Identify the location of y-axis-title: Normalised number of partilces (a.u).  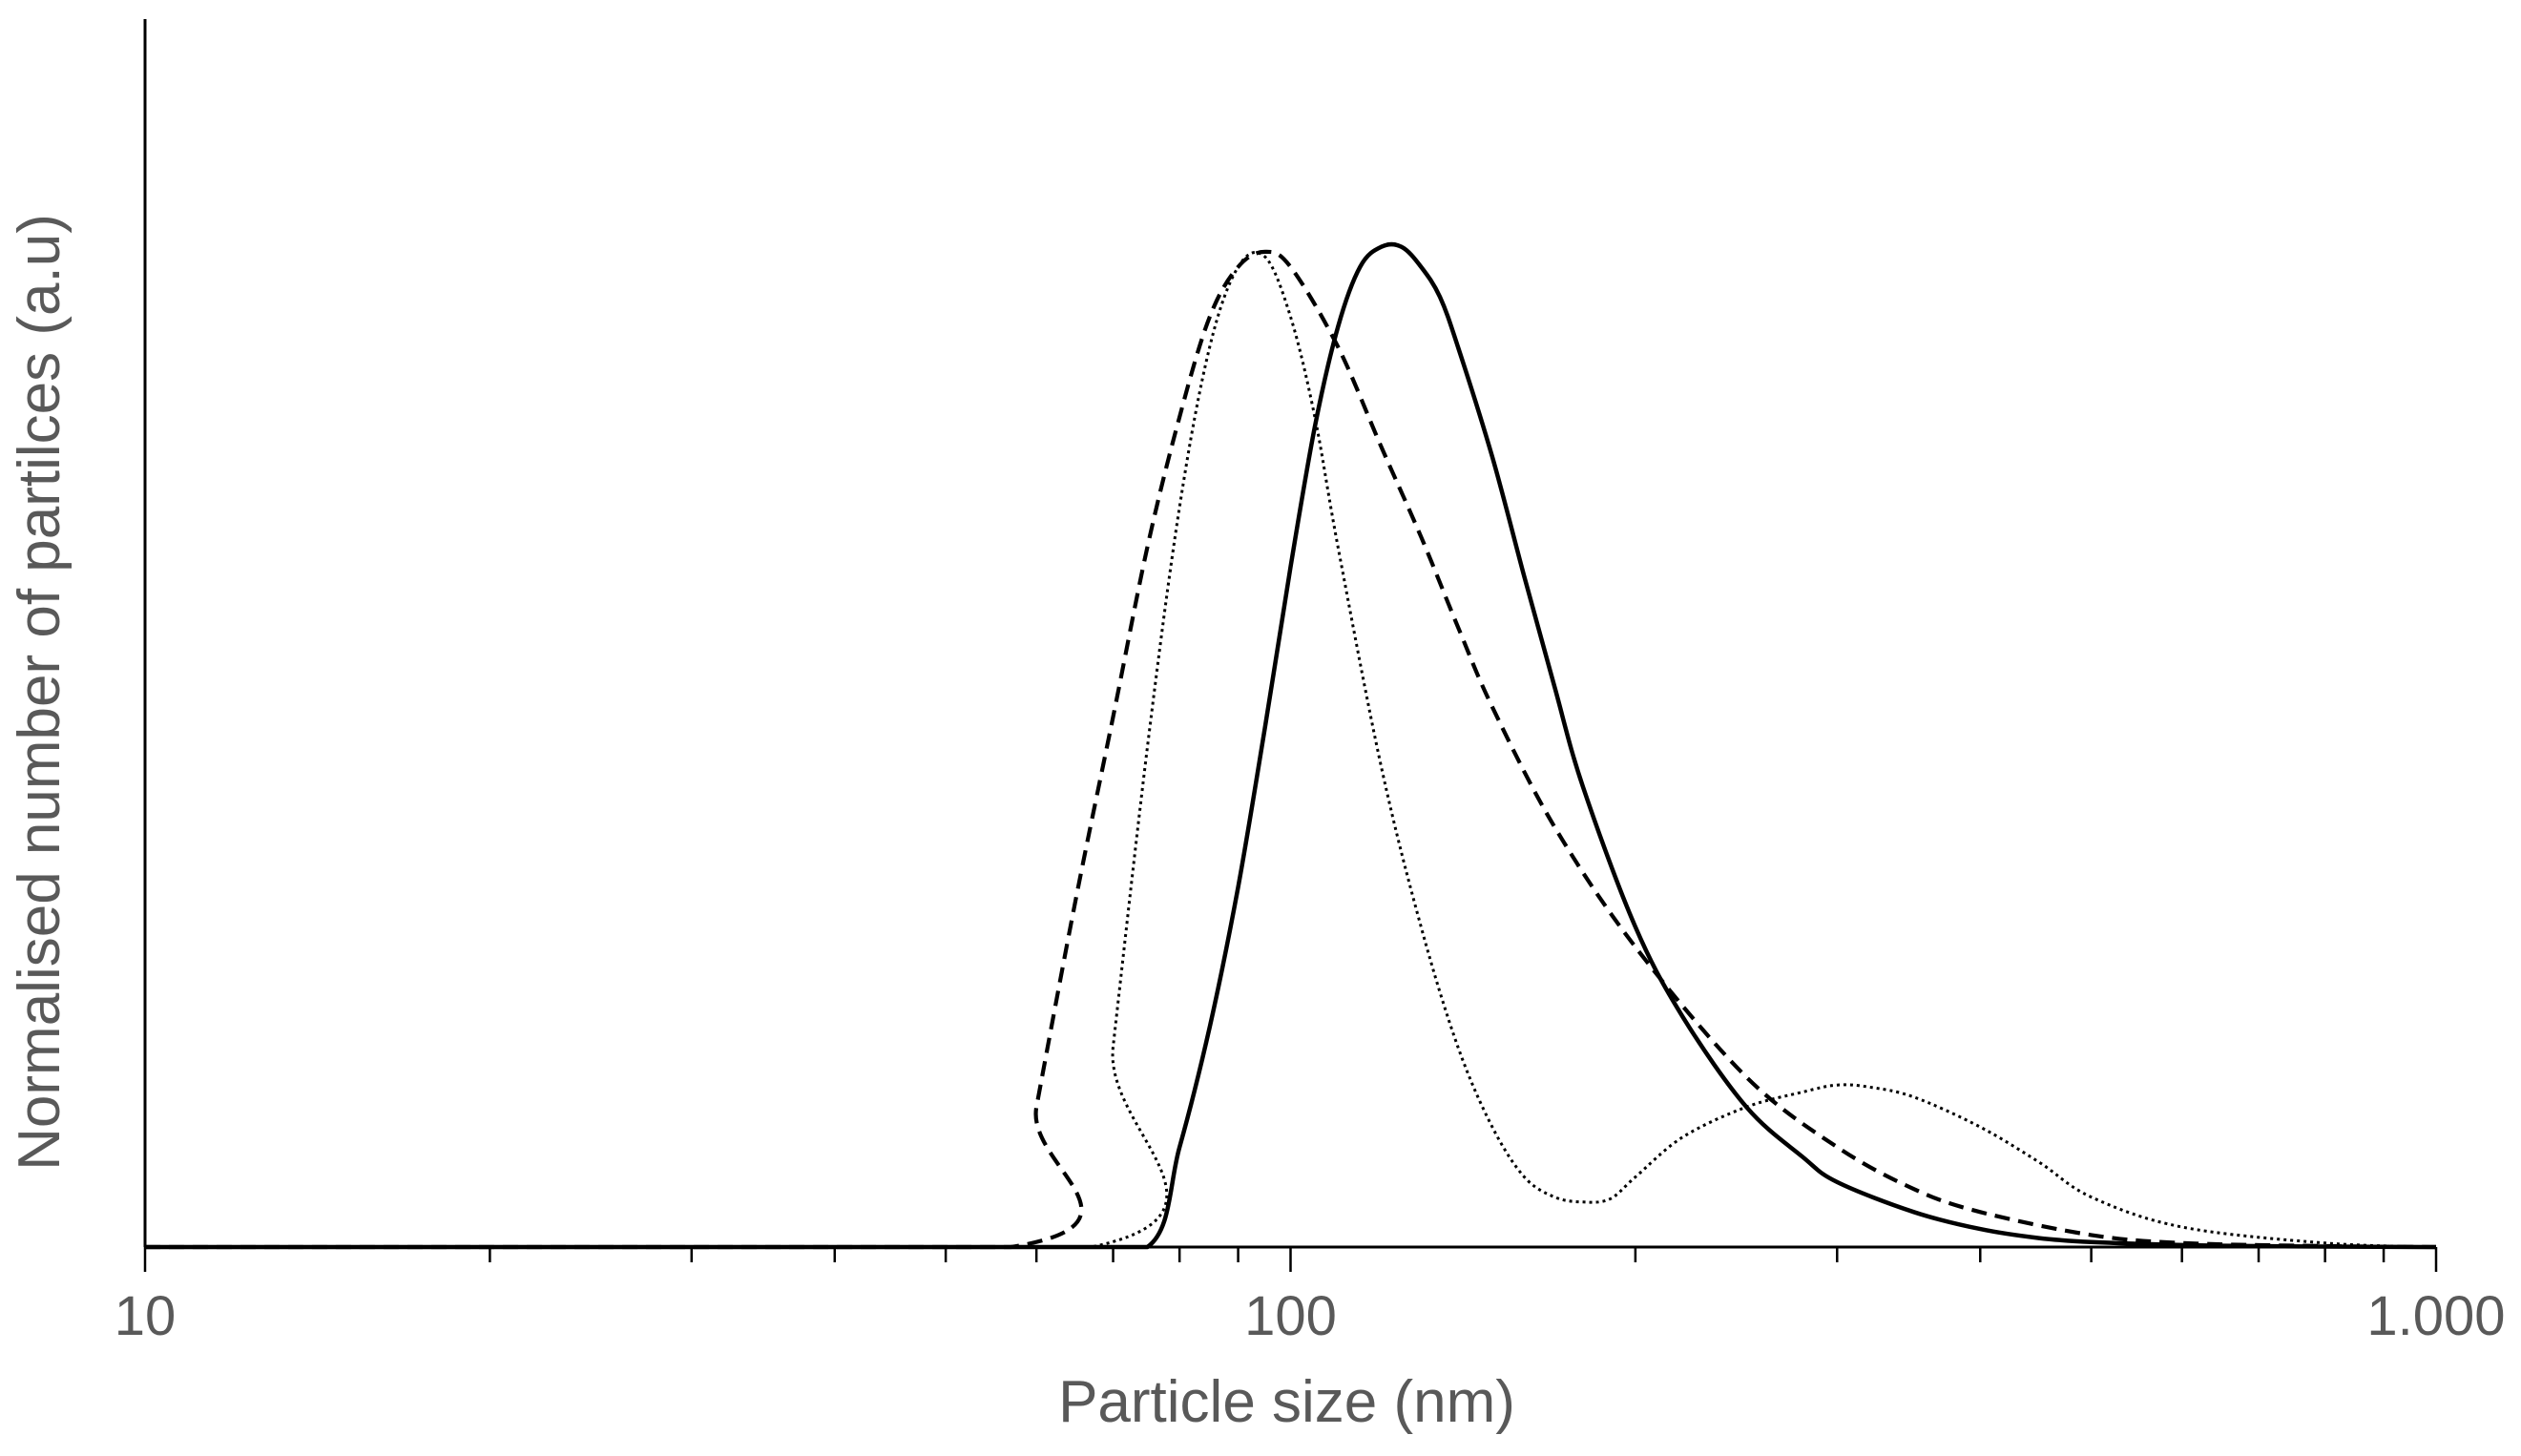
(40, 693).